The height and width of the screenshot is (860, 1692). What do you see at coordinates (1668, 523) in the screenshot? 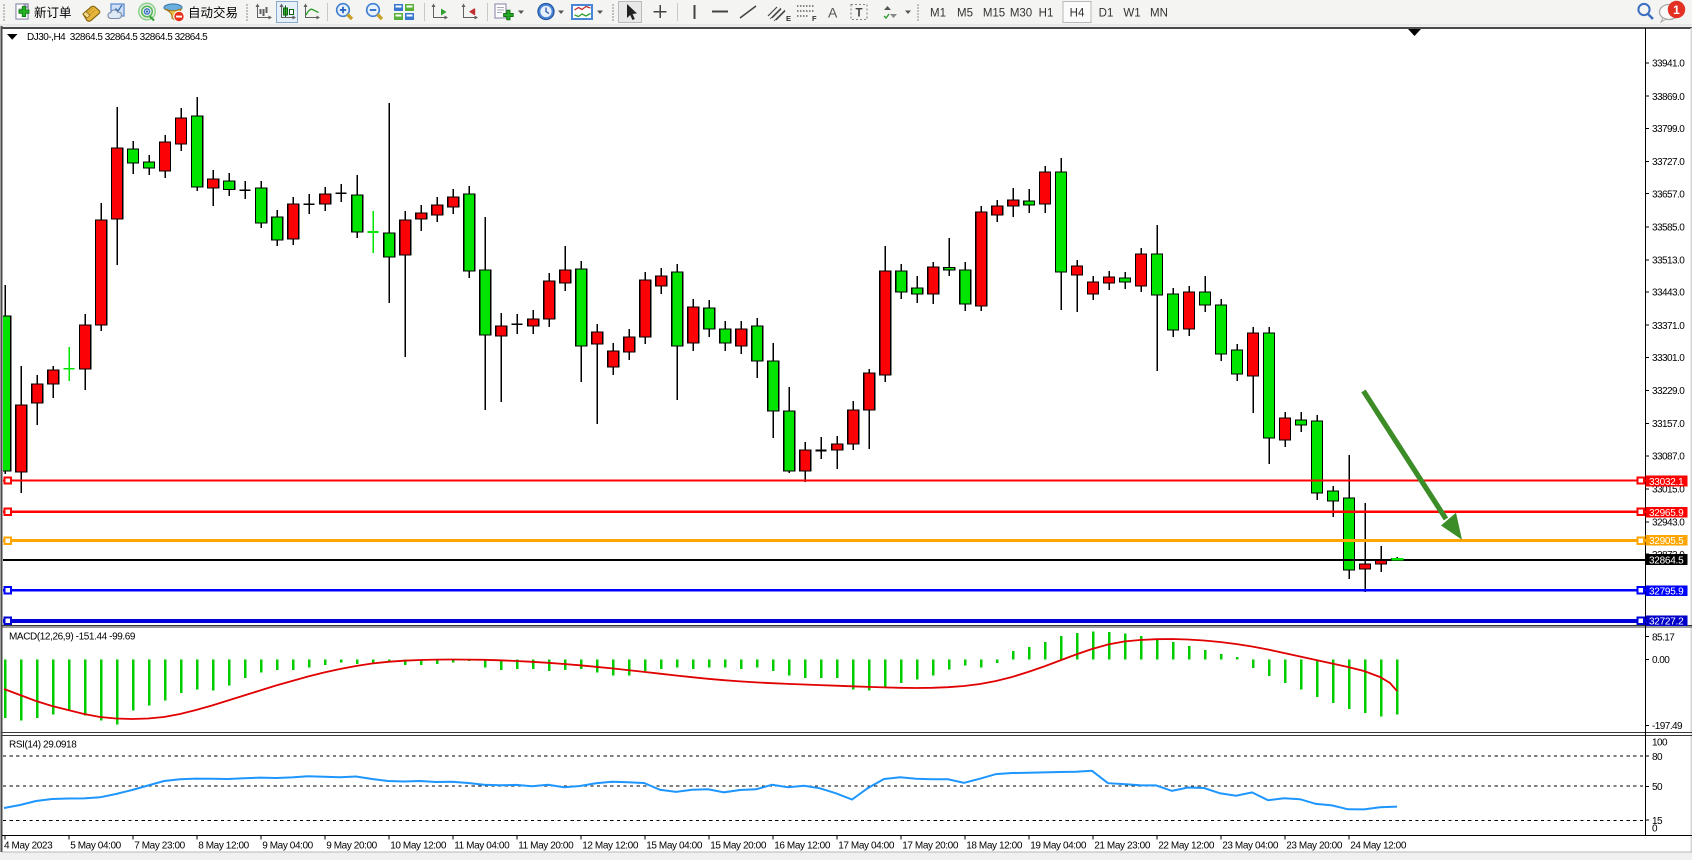
I see `svg-text: 32943.0` at bounding box center [1668, 523].